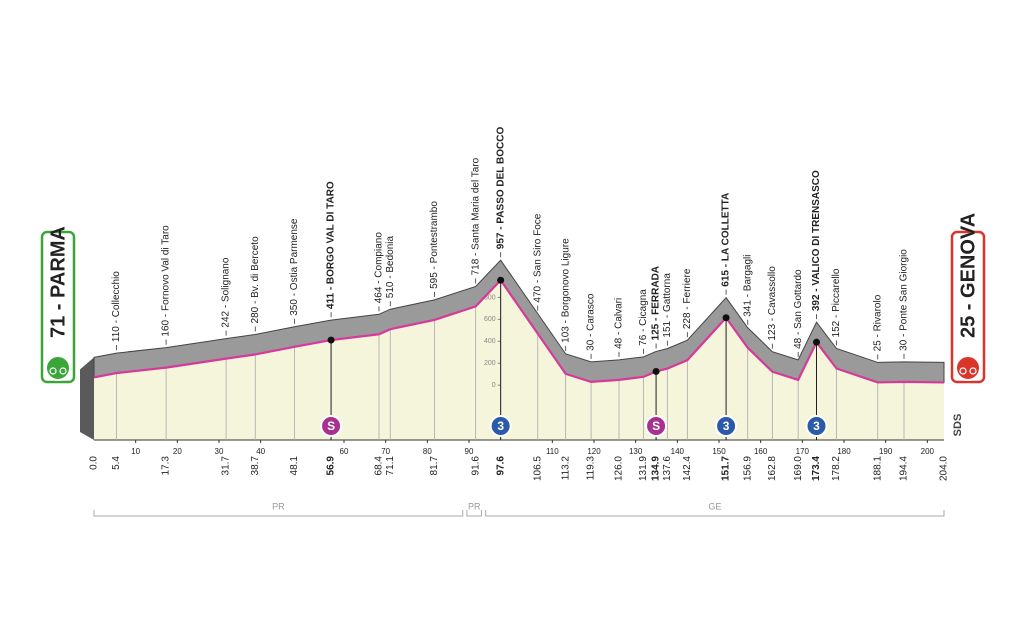 Image resolution: width=1024 pixels, height=619 pixels. Describe the element at coordinates (714, 506) in the screenshot. I see `region-label: GE` at that location.